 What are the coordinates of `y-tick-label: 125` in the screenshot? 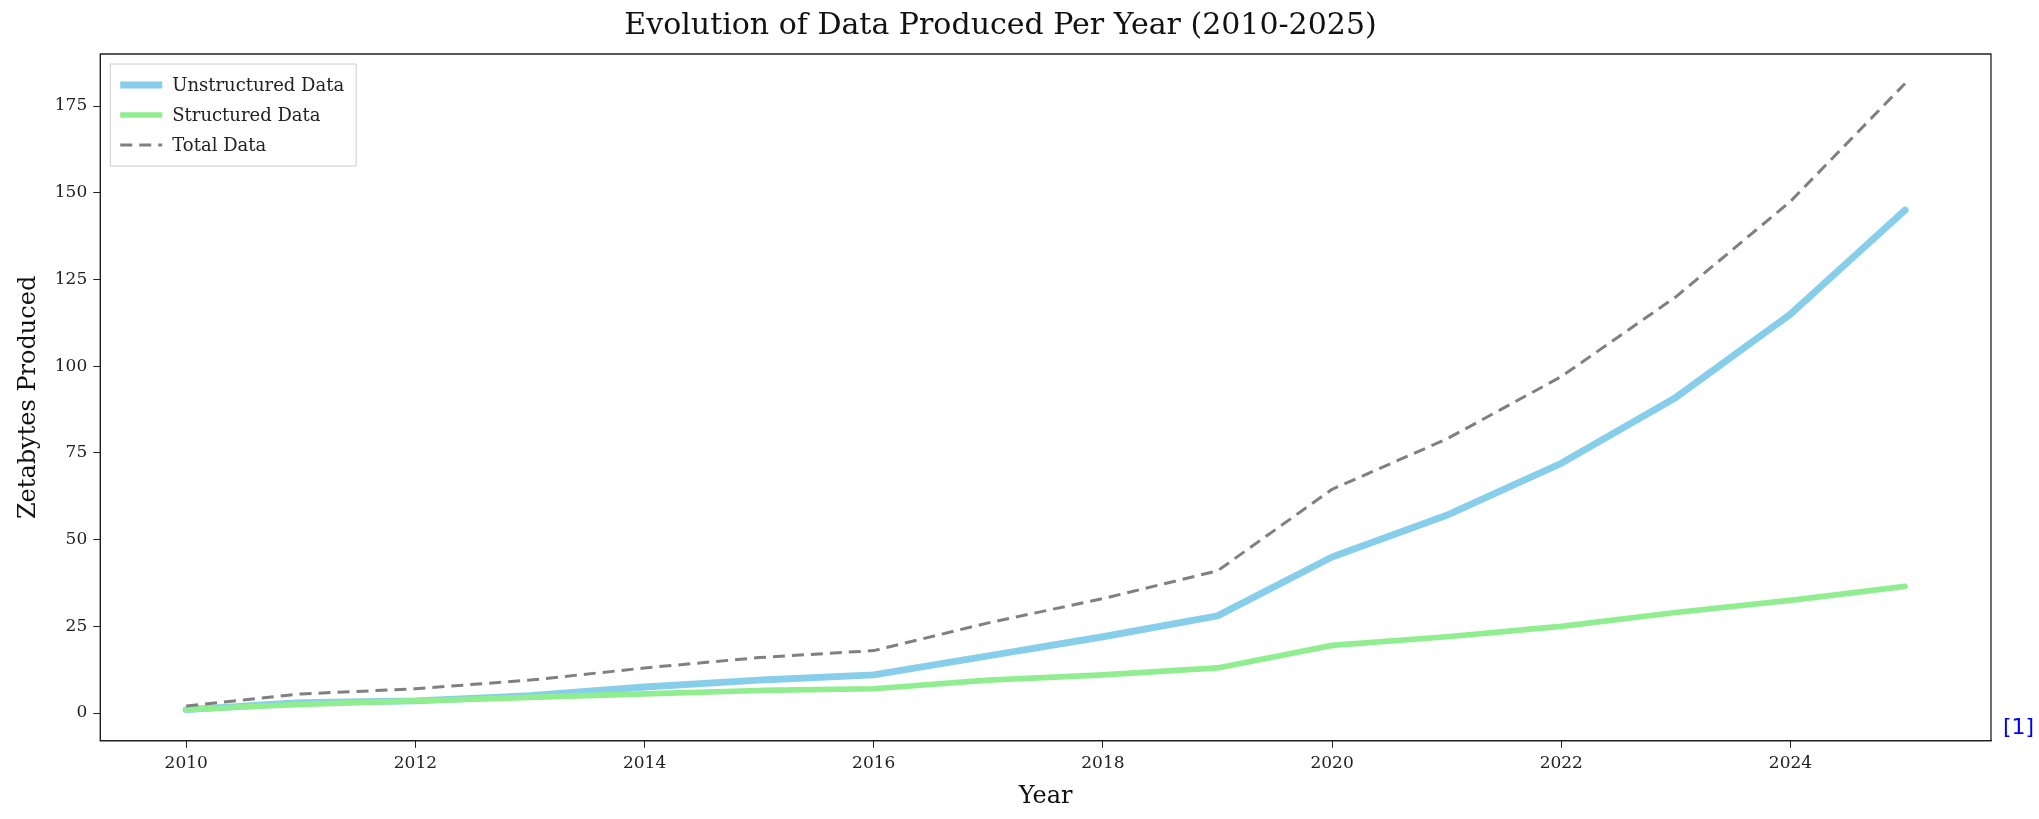 It's located at (71, 277).